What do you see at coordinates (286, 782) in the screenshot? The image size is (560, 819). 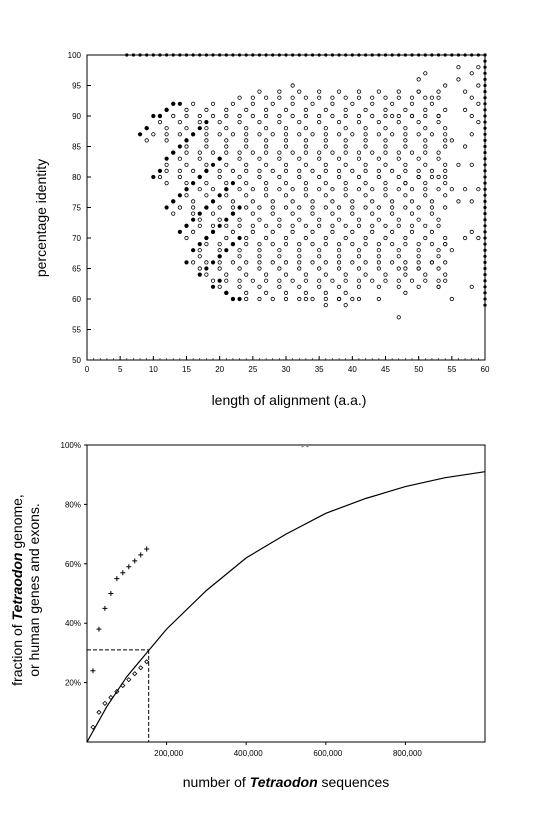 I see `bottom-x-axis-label: number of Tetraodon sequences` at bounding box center [286, 782].